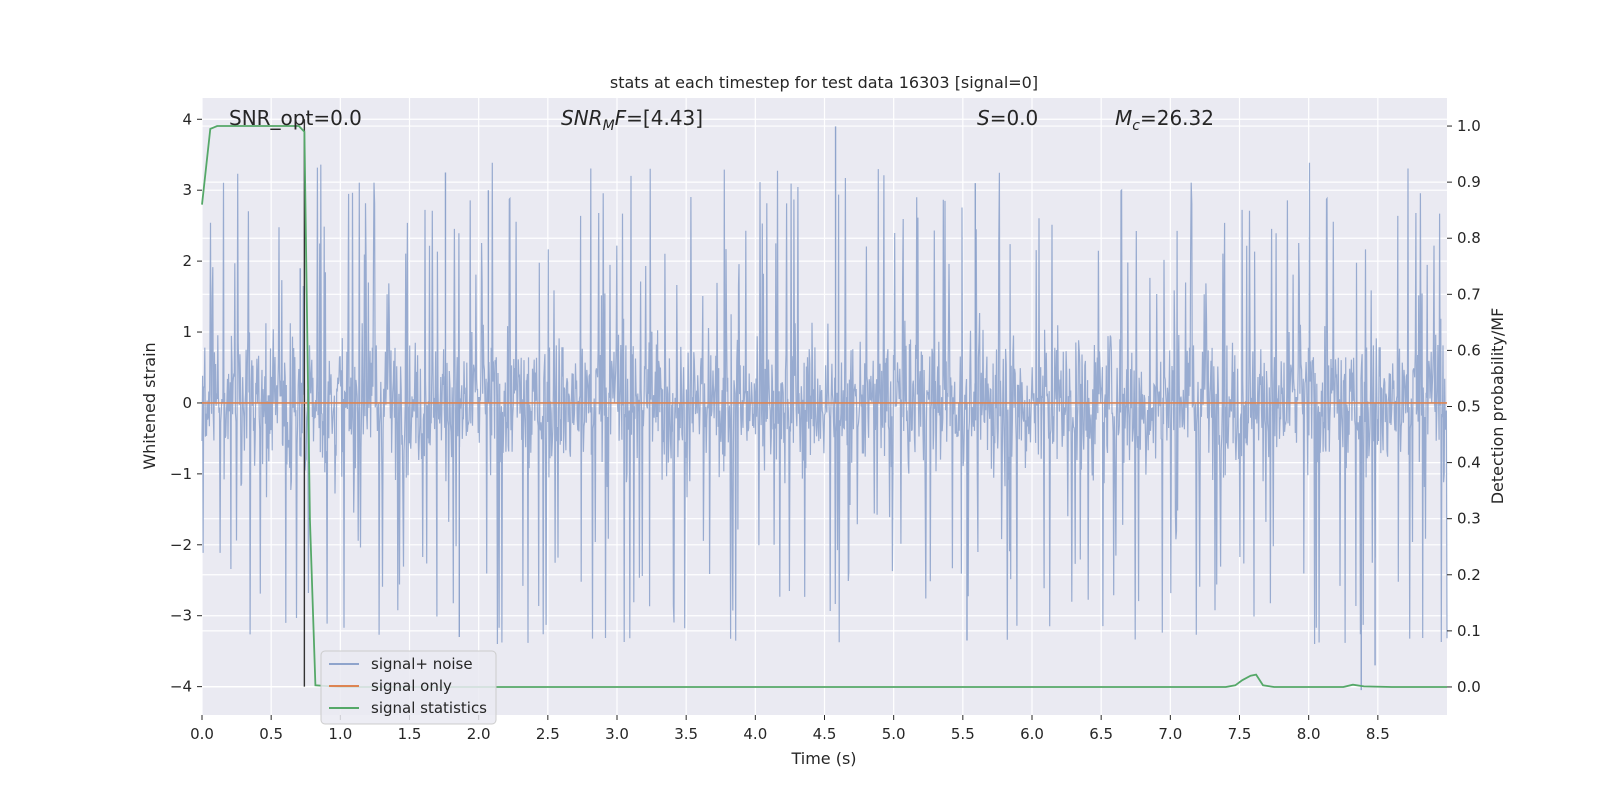 The width and height of the screenshot is (1600, 800). What do you see at coordinates (295, 118) in the screenshot?
I see `annotation-snr-opt: SNR_opt=0.0` at bounding box center [295, 118].